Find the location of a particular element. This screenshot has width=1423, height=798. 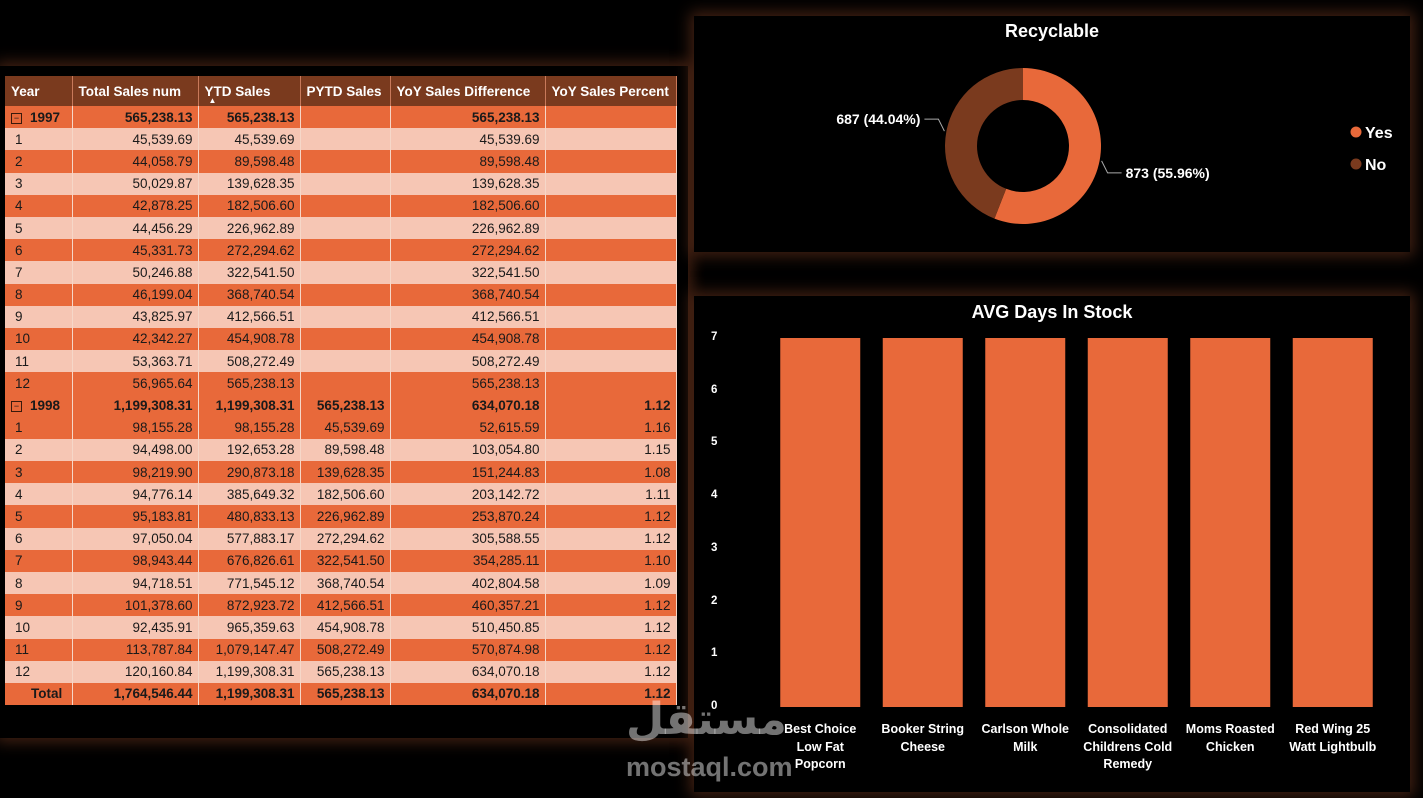

table-cell: 98,943.44 is located at coordinates (135, 560).